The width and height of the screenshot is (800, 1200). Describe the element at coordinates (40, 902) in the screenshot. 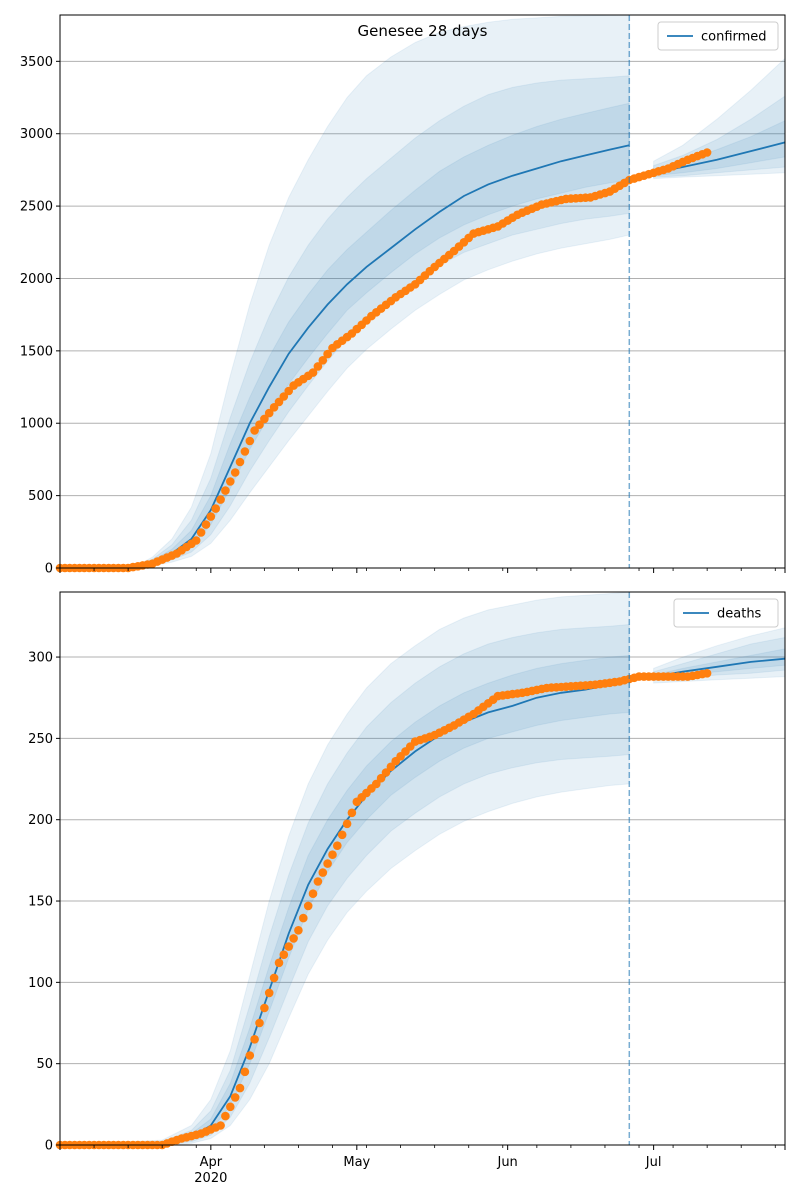

I see `y-tick-label: 150` at that location.